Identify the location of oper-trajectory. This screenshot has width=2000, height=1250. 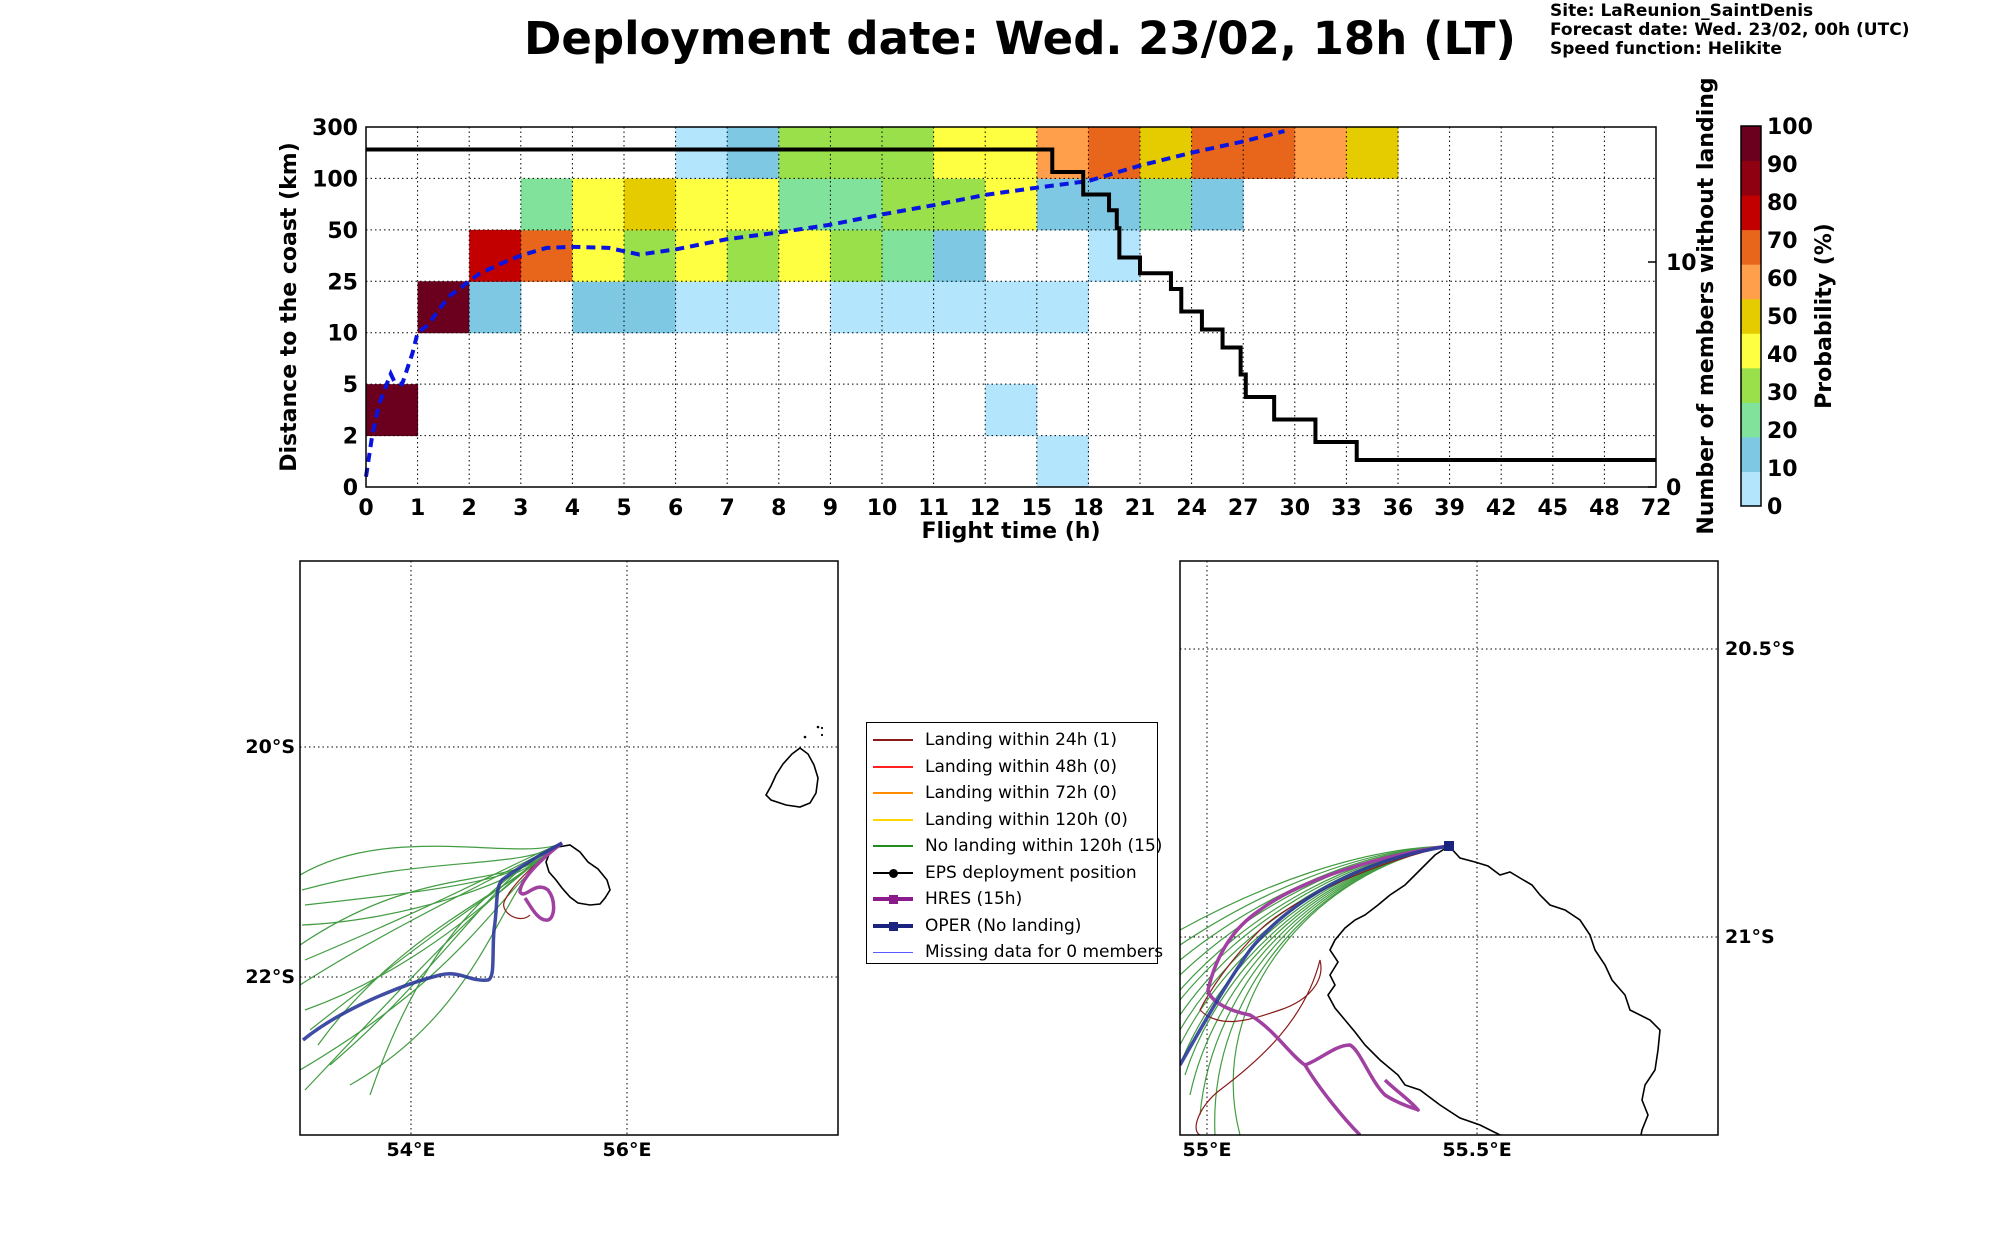
(432, 941).